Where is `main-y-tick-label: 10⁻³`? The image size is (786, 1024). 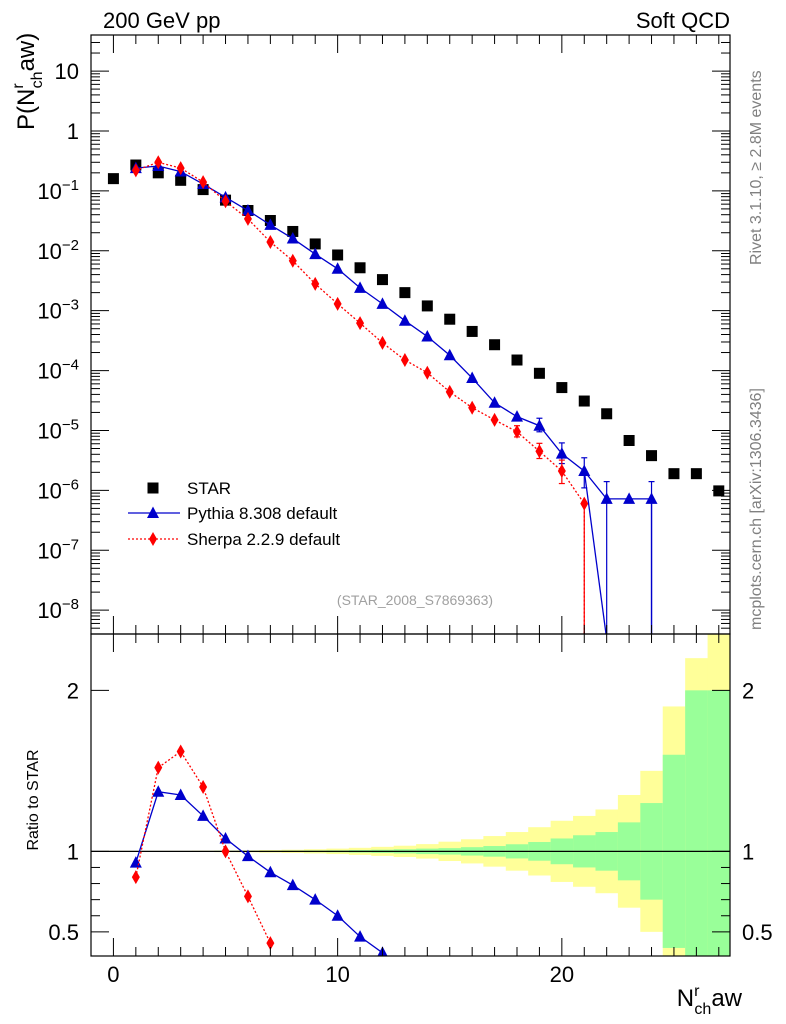 main-y-tick-label: 10⁻³ is located at coordinates (58, 310).